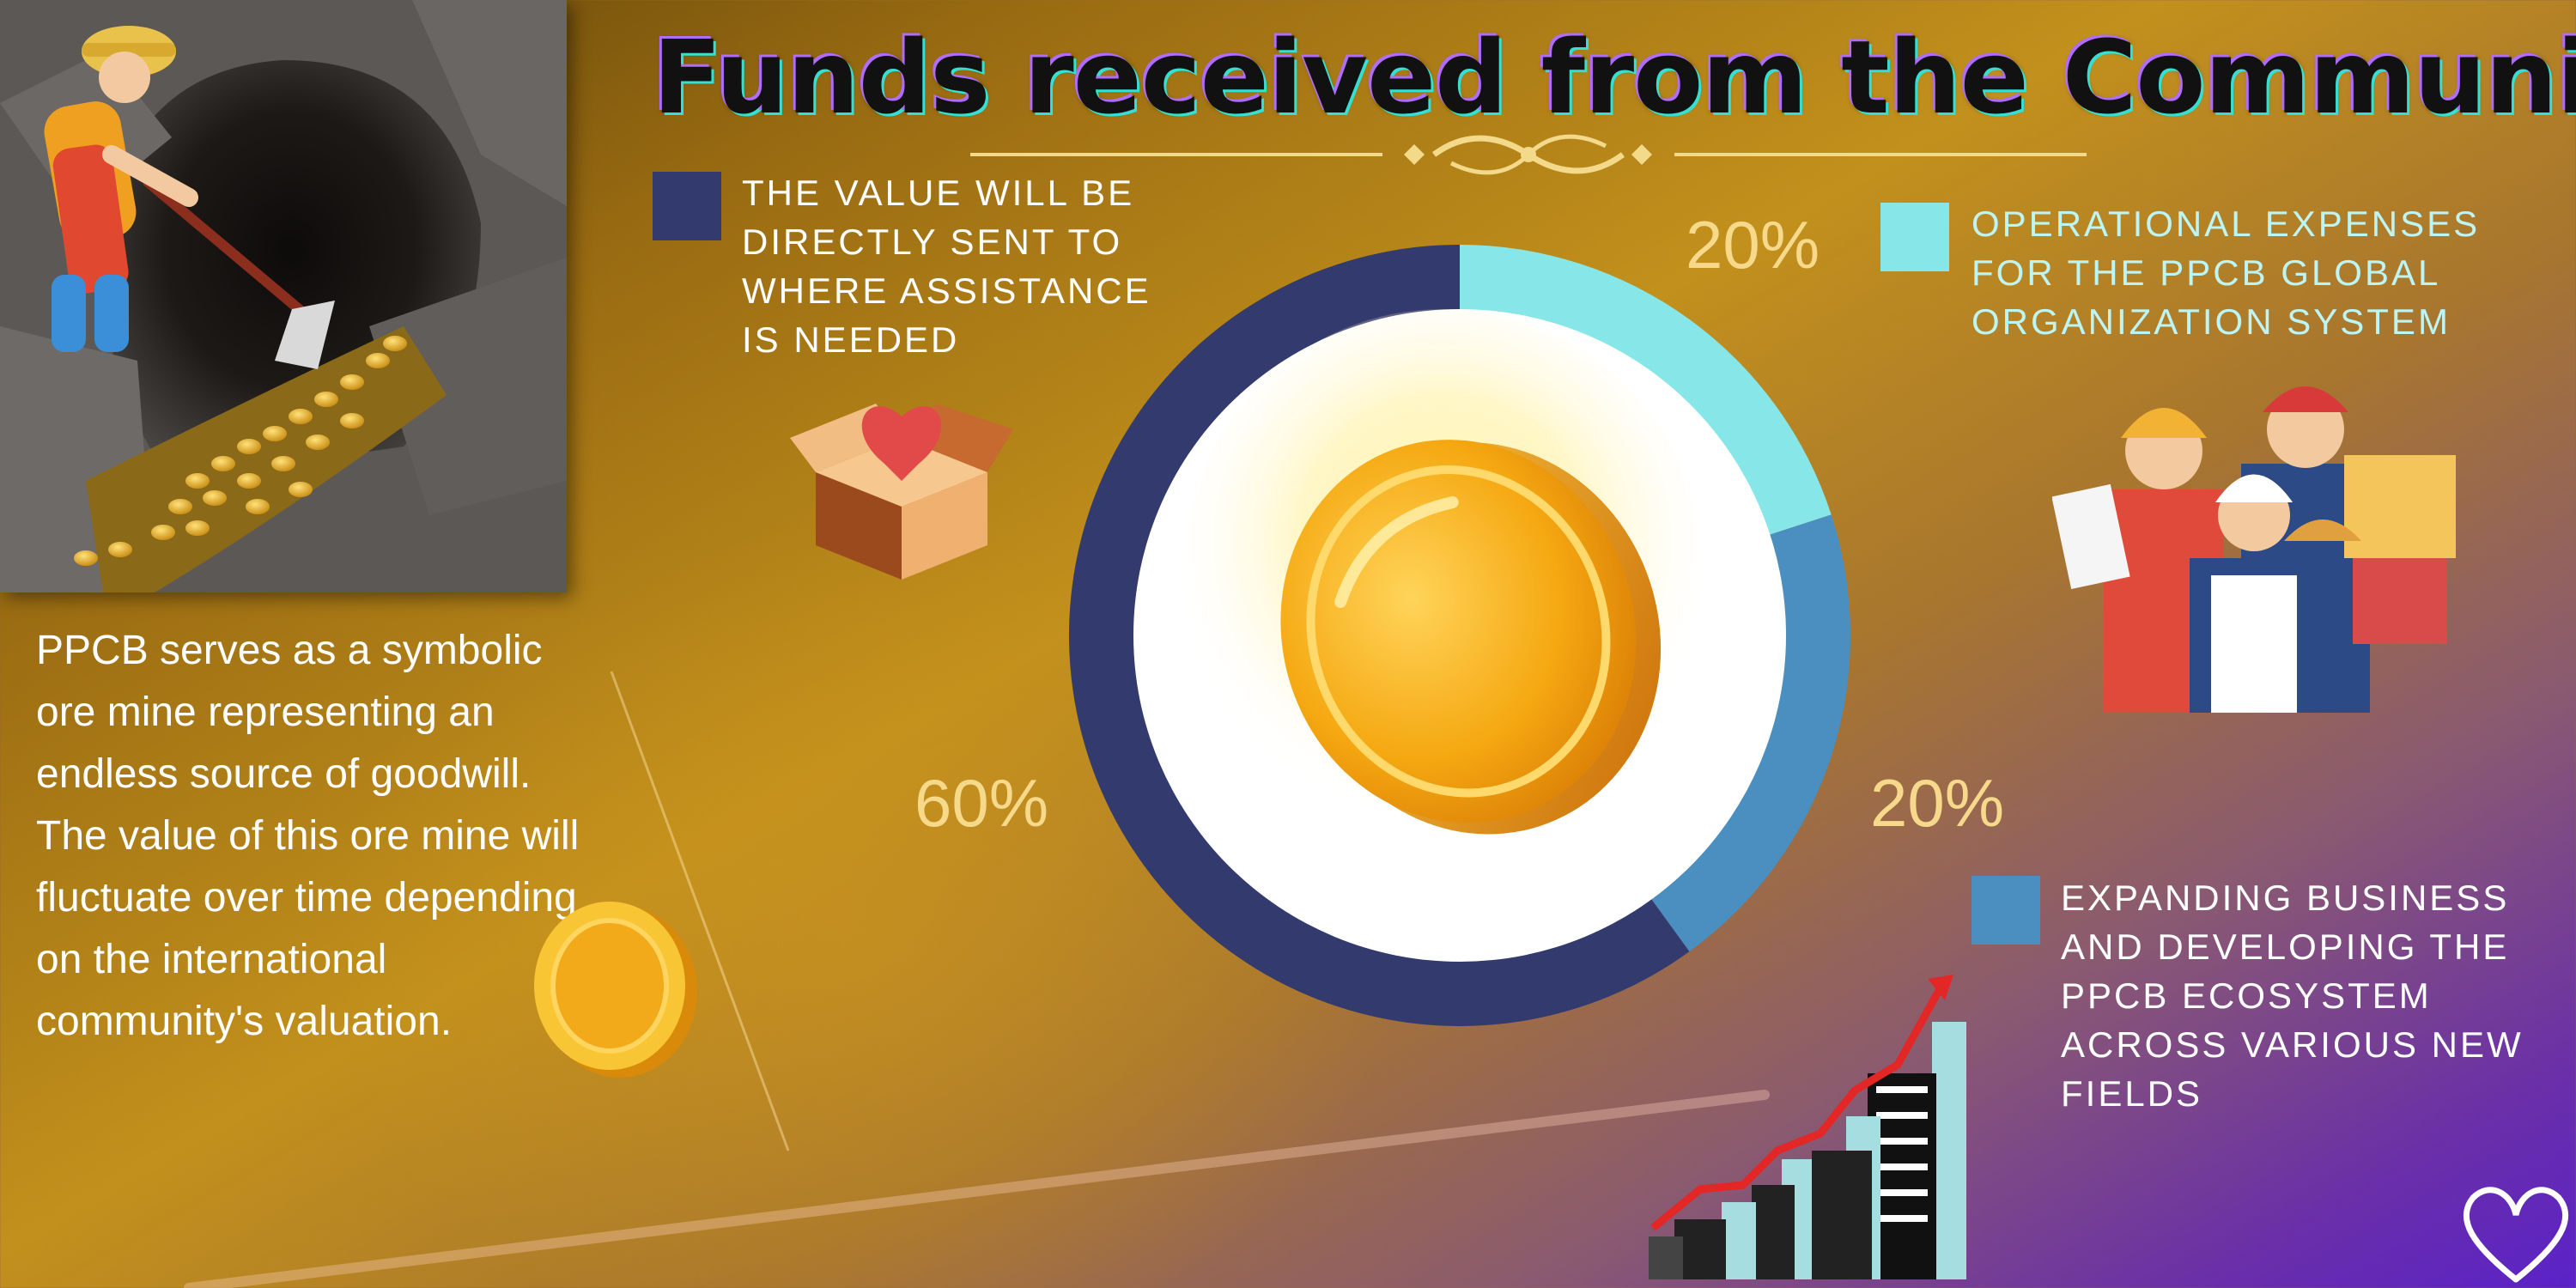  Describe the element at coordinates (1753, 245) in the screenshot. I see `percent-label-operational: 20%` at that location.